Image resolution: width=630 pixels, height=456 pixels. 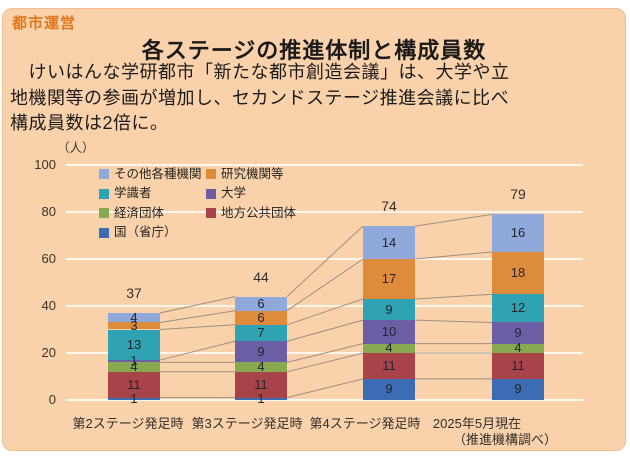 What do you see at coordinates (518, 194) in the screenshot?
I see `bar-total-label: 79` at bounding box center [518, 194].